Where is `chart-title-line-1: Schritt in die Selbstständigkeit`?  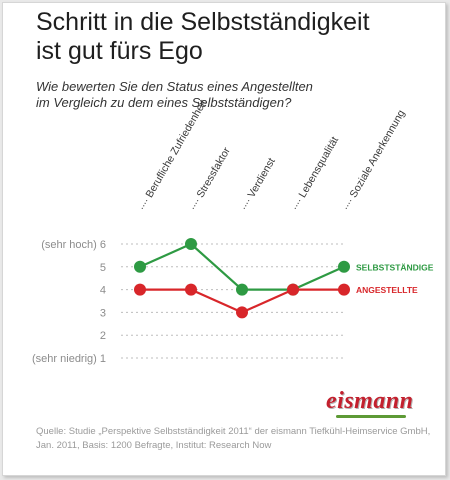
chart-title-line-1: Schritt in die Selbstständigkeit is located at coordinates (203, 22).